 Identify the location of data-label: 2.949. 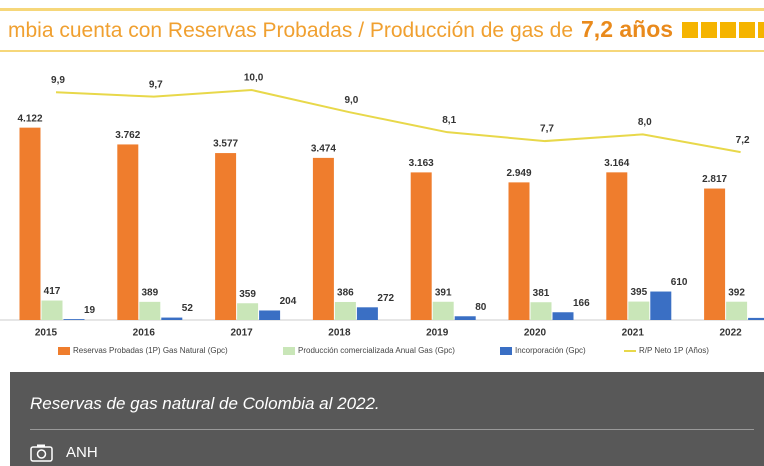
(518, 173).